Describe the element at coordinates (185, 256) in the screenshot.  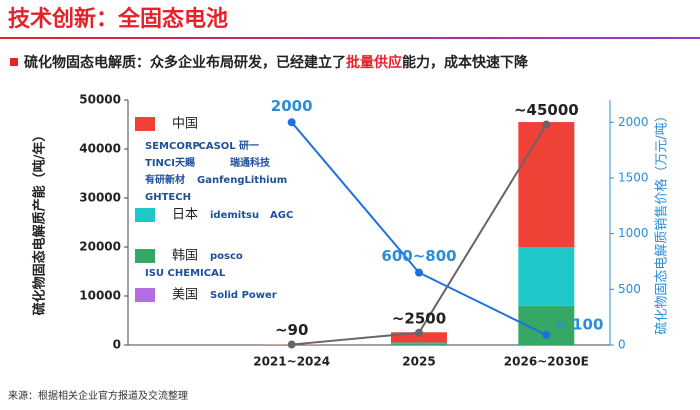
I see `legend-label: 韩国` at that location.